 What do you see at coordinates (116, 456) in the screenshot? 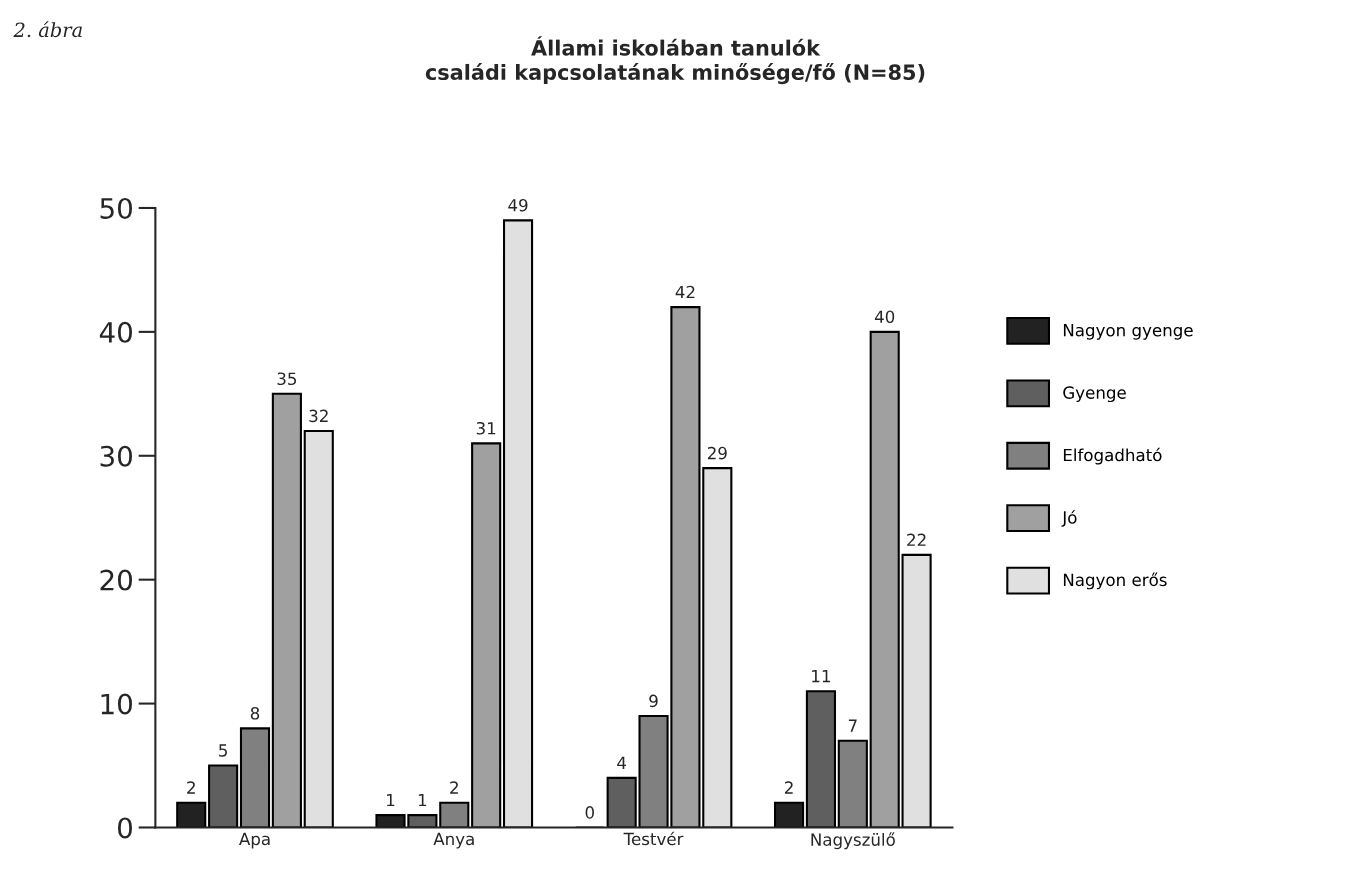
I see `y-tick-label: 30` at bounding box center [116, 456].